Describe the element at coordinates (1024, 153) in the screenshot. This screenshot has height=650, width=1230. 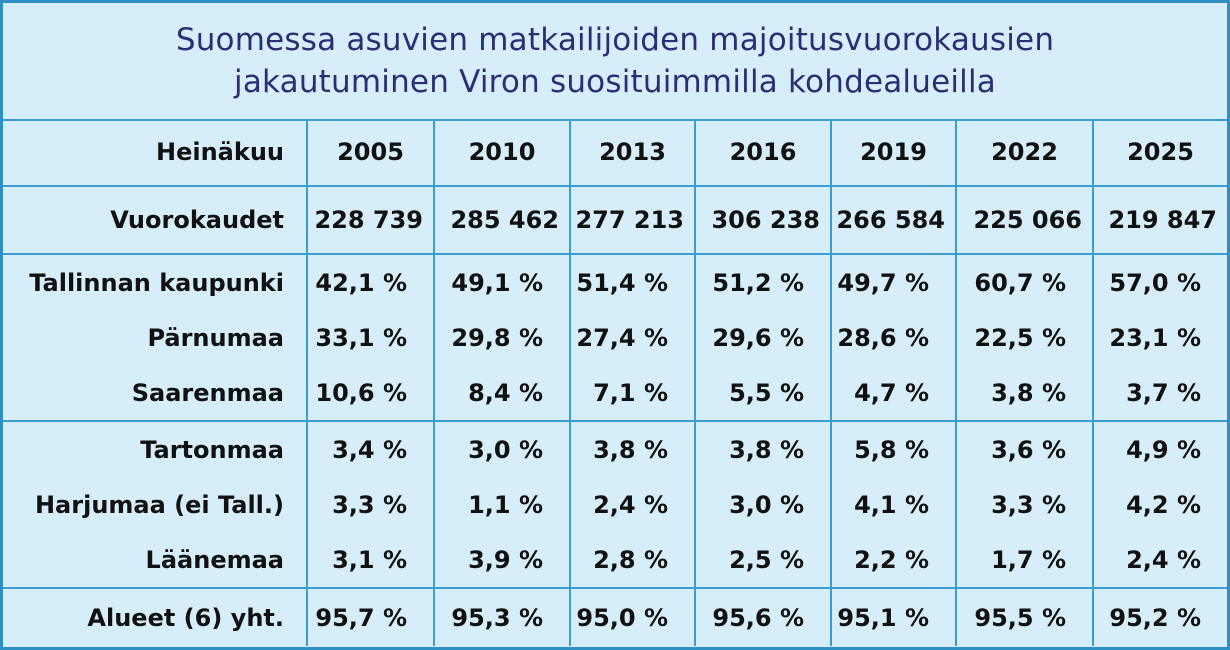
I see `year-header: 2022` at that location.